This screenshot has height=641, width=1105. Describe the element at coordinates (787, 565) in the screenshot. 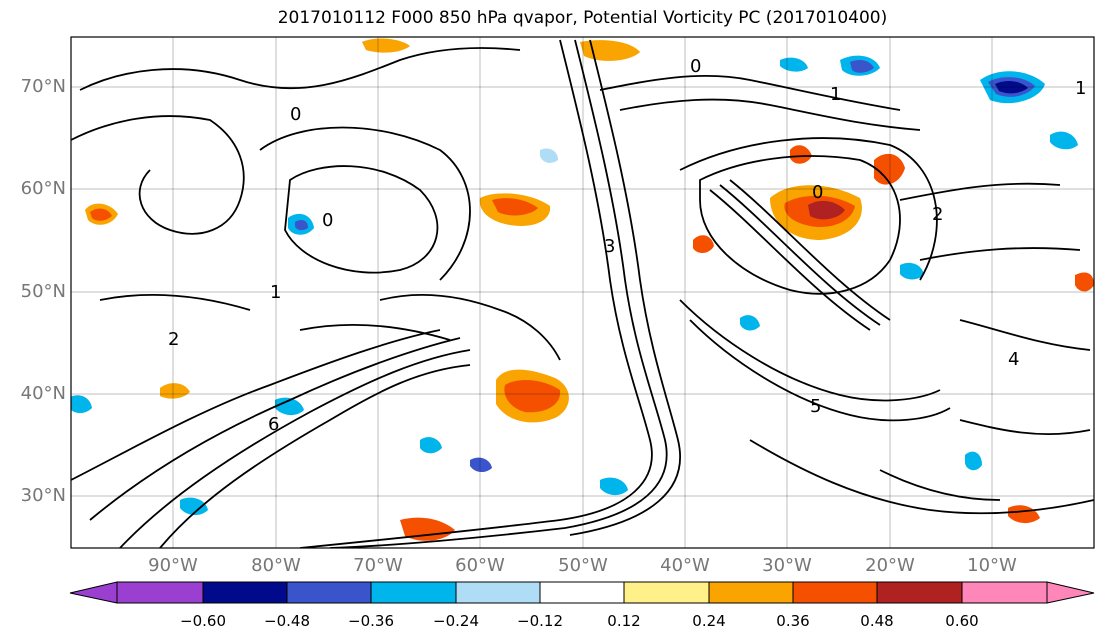

I see `lon-label-30w: 30°W` at that location.